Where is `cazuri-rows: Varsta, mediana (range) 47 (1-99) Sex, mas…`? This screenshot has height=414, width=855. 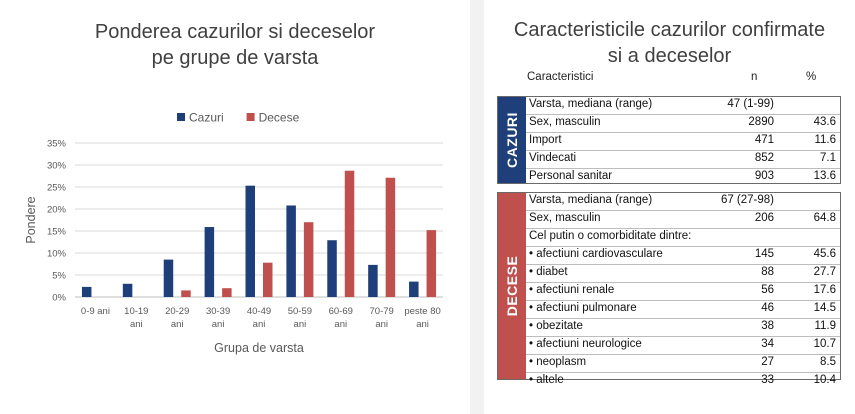
cazuri-rows: Varsta, mediana (range) 47 (1-99) Sex, mas… is located at coordinates (683, 140).